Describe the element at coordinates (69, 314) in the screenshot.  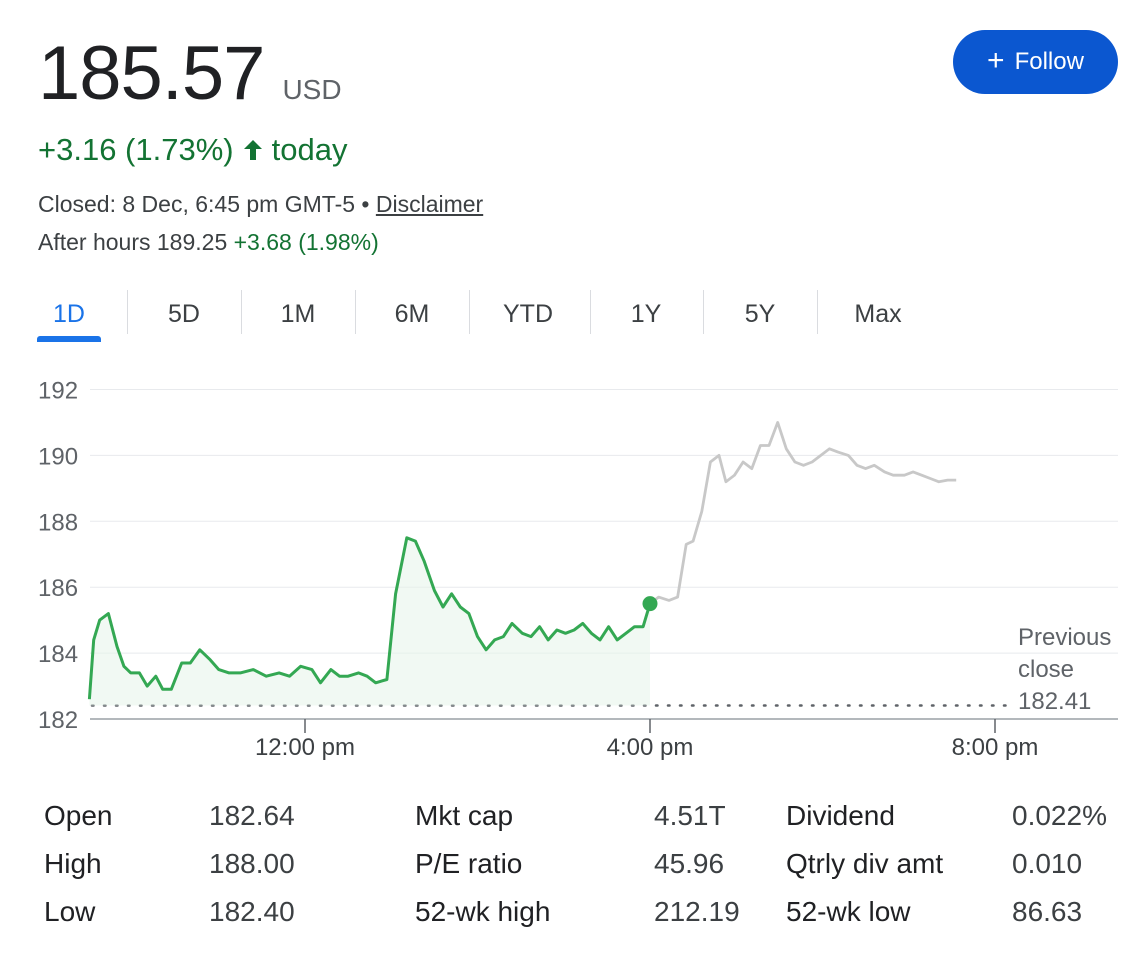
I see `tab-1d: 1D` at that location.